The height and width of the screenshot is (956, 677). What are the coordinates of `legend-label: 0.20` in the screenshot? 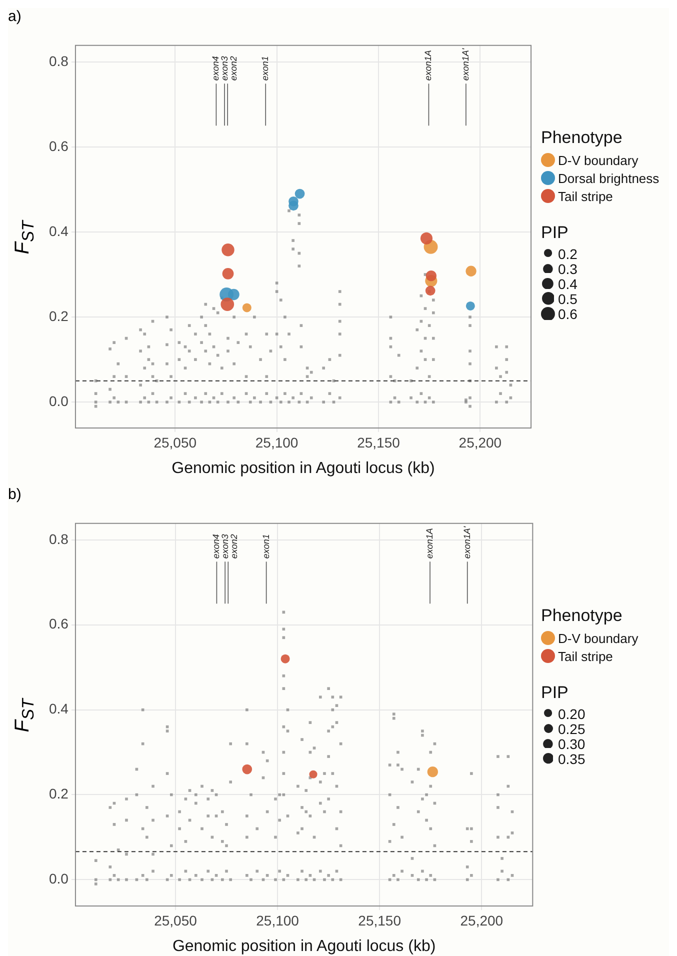 It's located at (571, 714).